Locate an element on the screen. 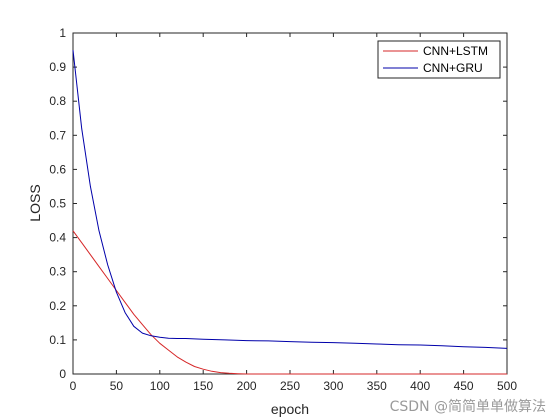 This screenshot has height=420, width=560. y-tick-label: 0.5 is located at coordinates (57, 204).